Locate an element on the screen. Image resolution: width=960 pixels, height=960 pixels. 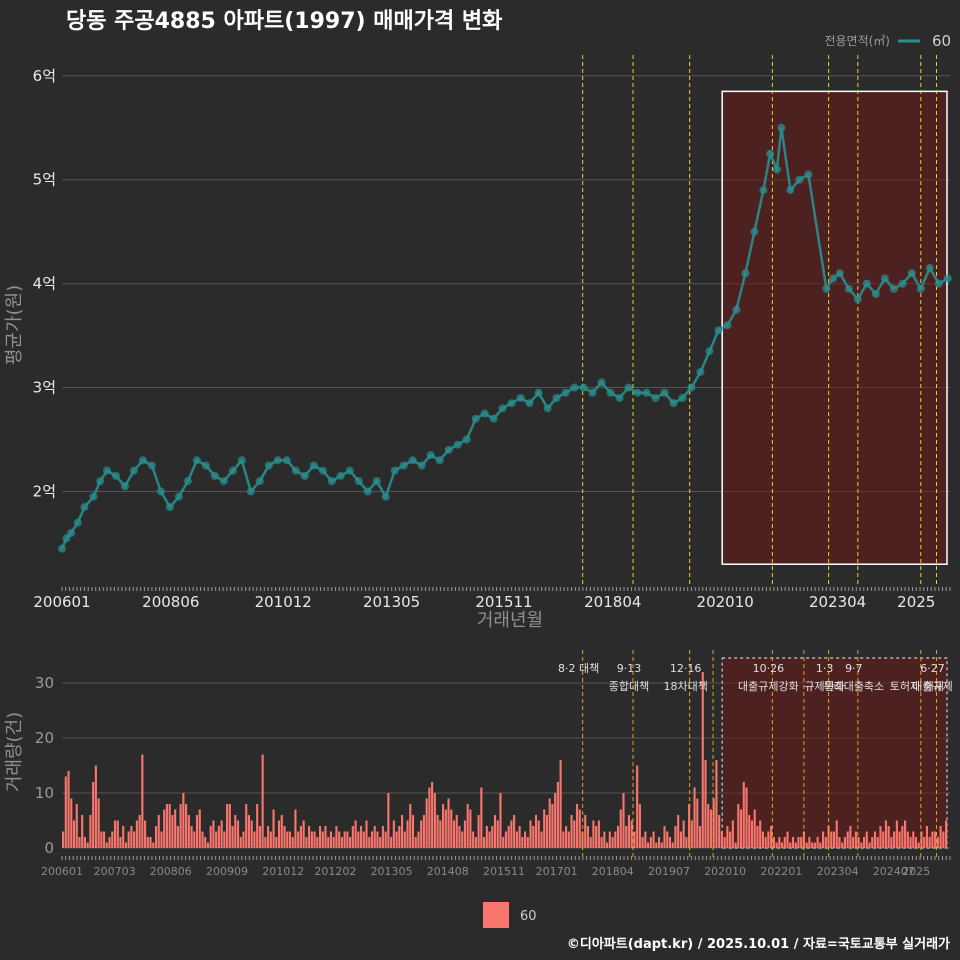
volume-x-tick-label: 202201 is located at coordinates (781, 871).